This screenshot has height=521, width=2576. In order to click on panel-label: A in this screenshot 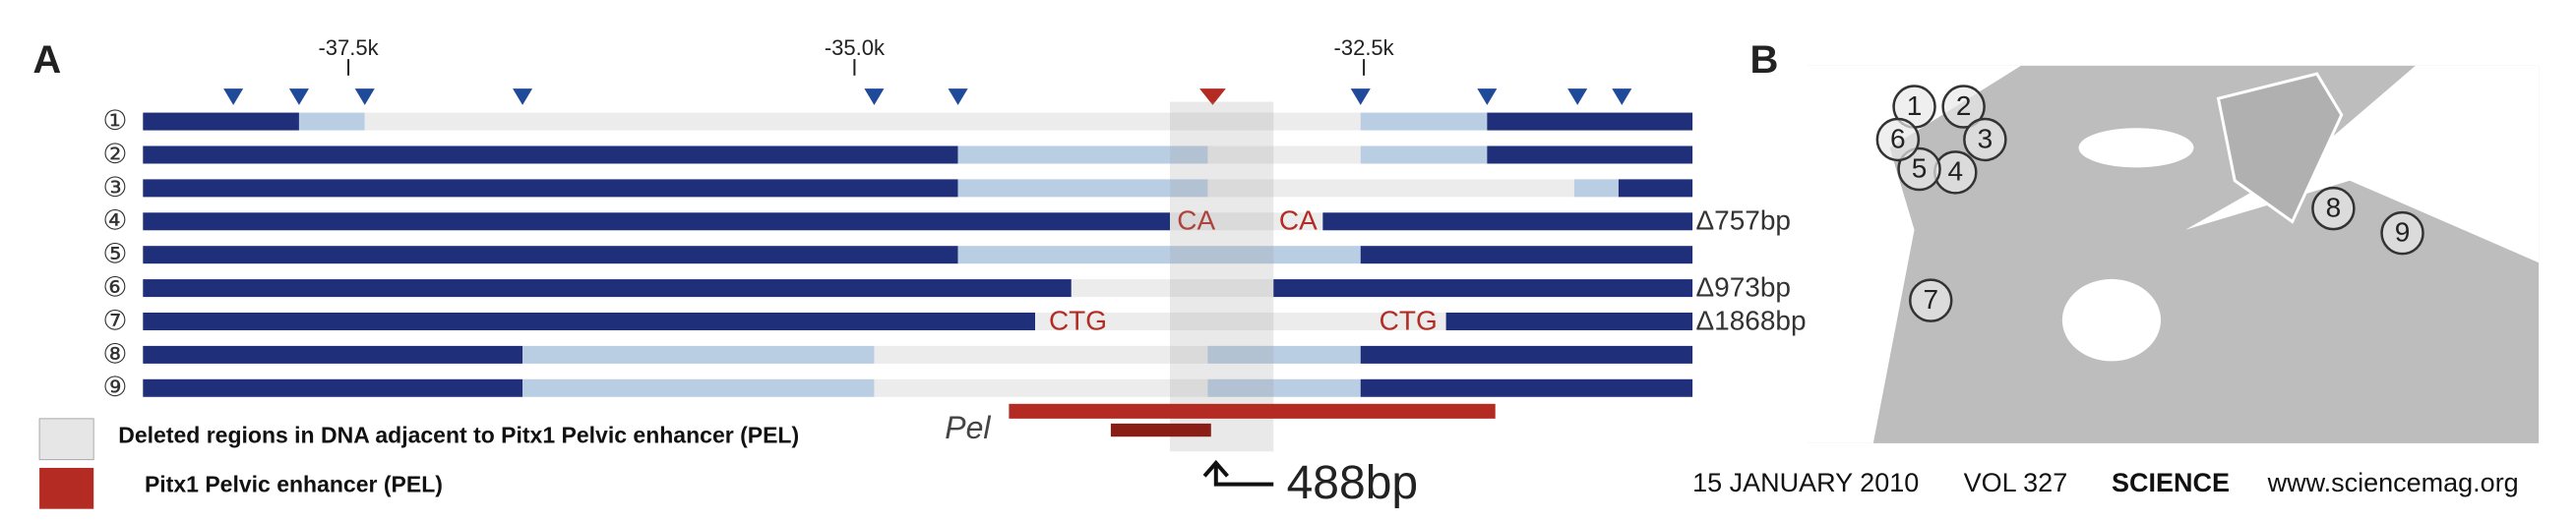, I will do `click(46, 60)`.